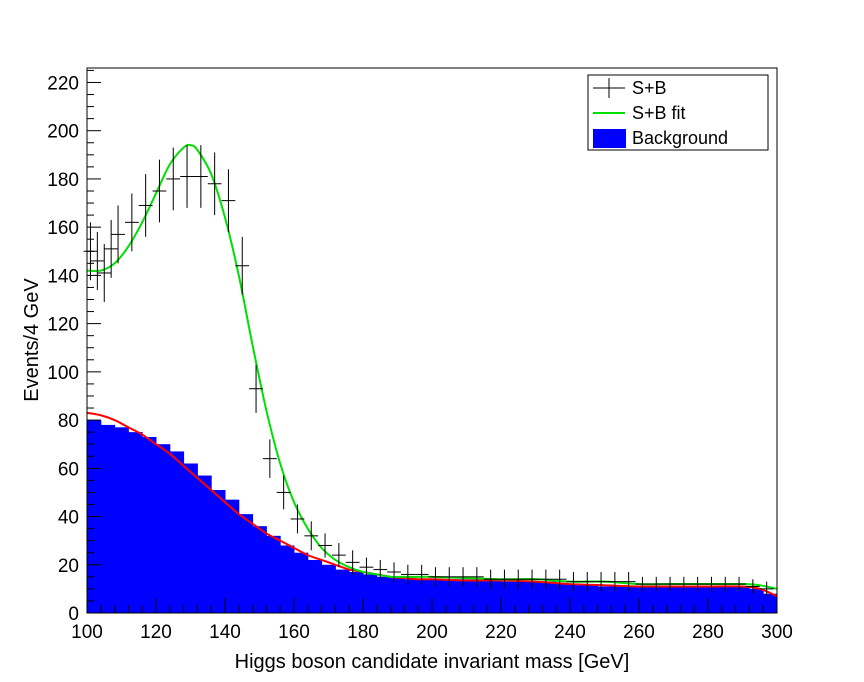  I want to click on x-tick-label: 180, so click(363, 632).